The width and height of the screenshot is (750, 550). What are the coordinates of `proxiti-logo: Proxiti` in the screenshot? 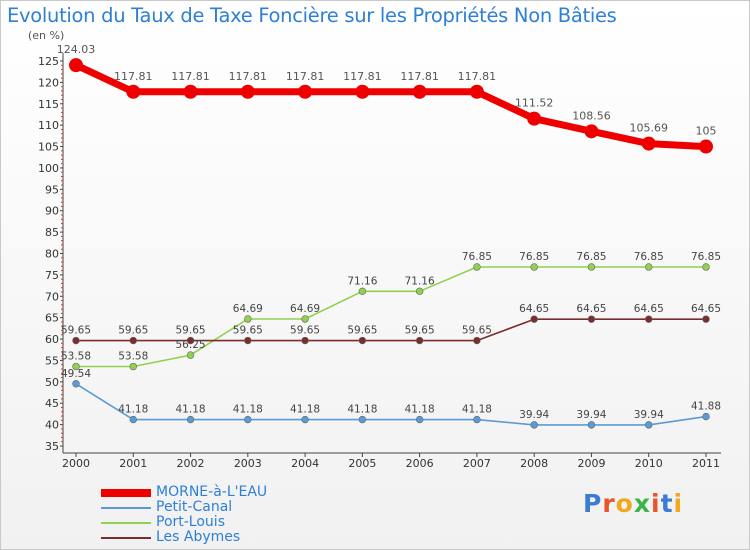 It's located at (633, 503).